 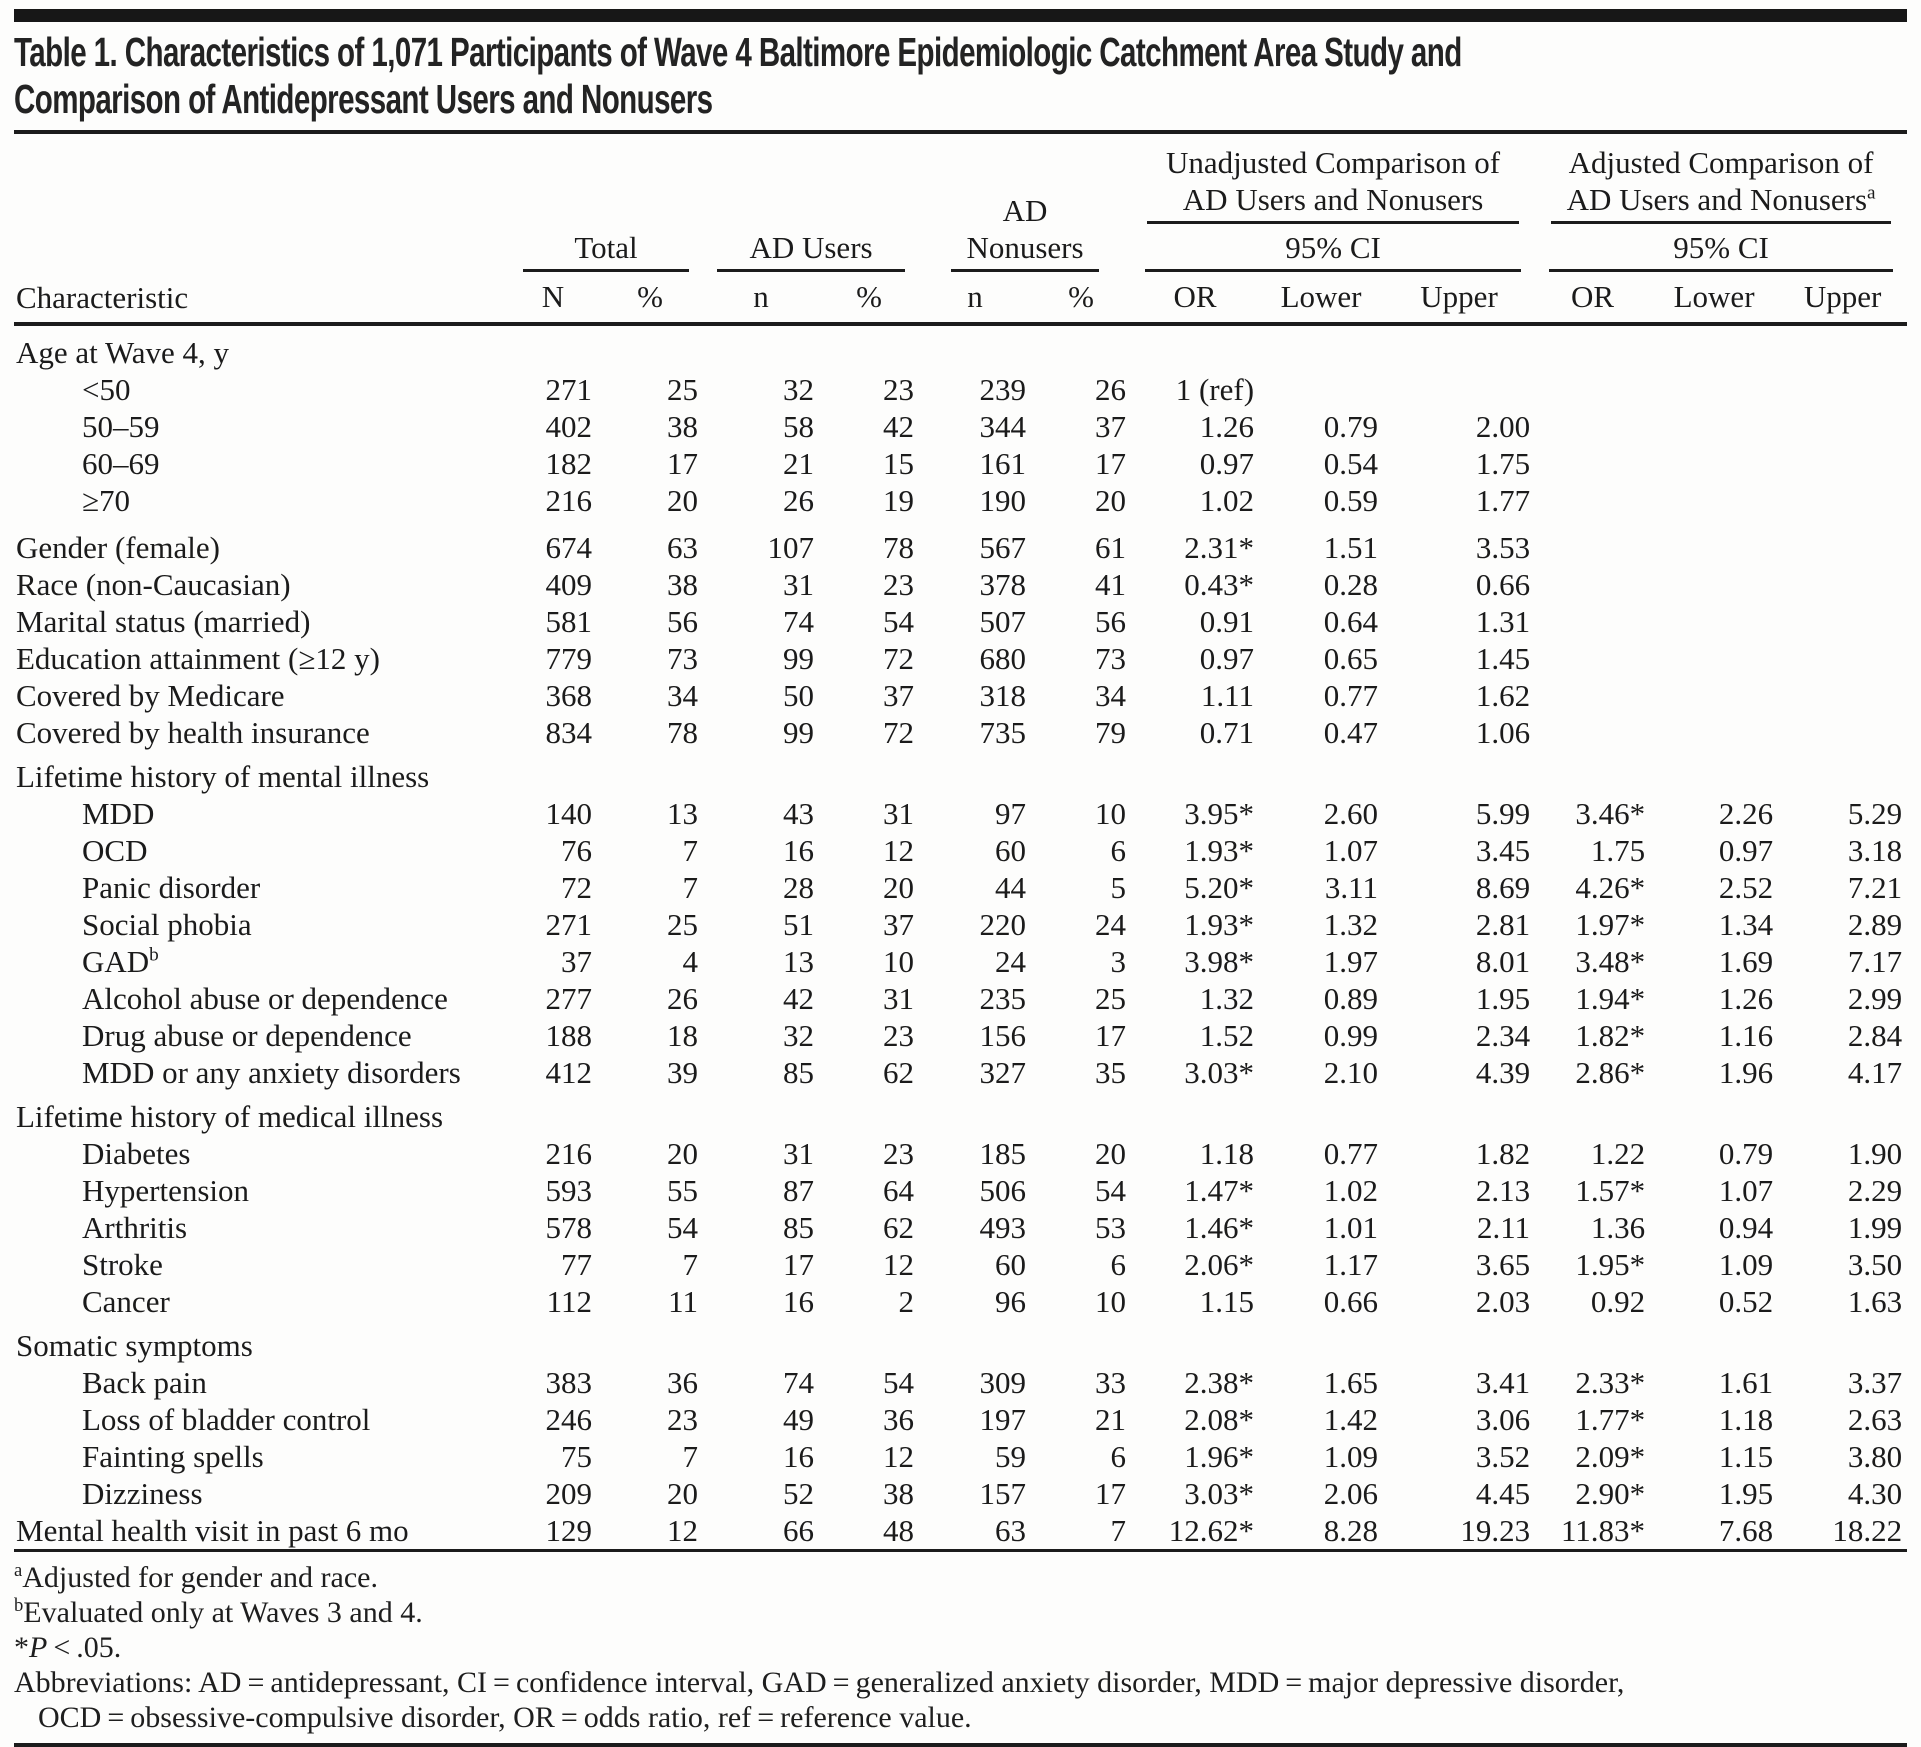 What do you see at coordinates (799, 1190) in the screenshot?
I see `cell-value: 87` at bounding box center [799, 1190].